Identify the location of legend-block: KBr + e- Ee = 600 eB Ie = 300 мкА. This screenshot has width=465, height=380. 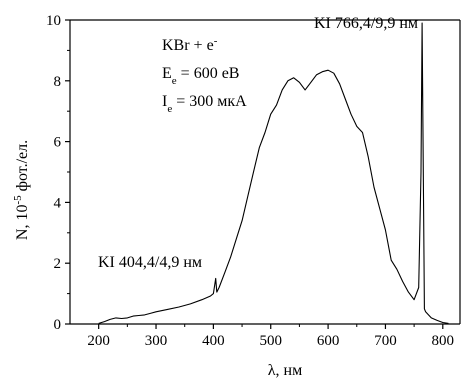
(204, 75).